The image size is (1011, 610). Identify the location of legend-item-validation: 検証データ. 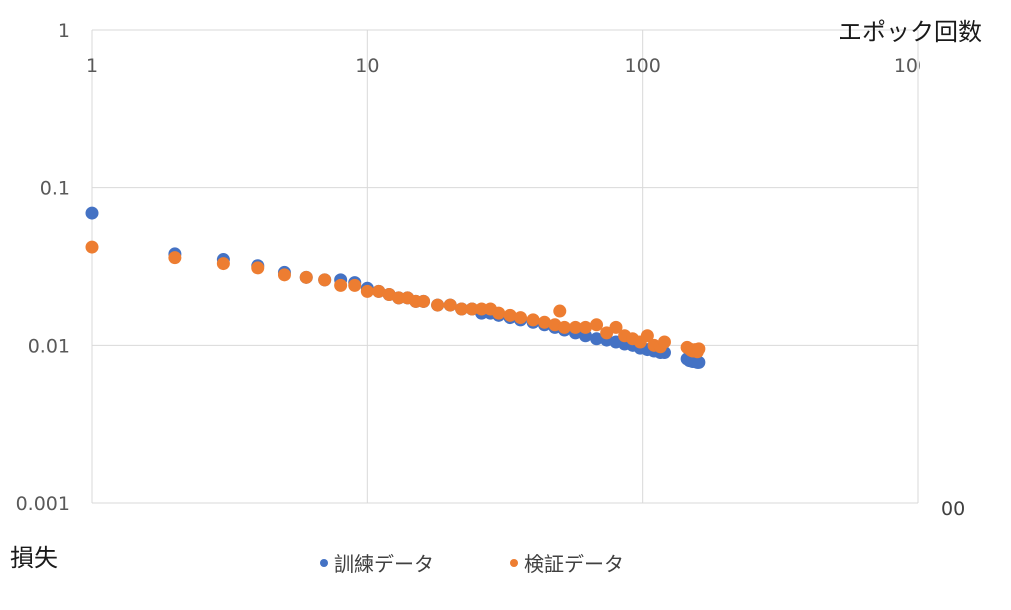
(567, 562).